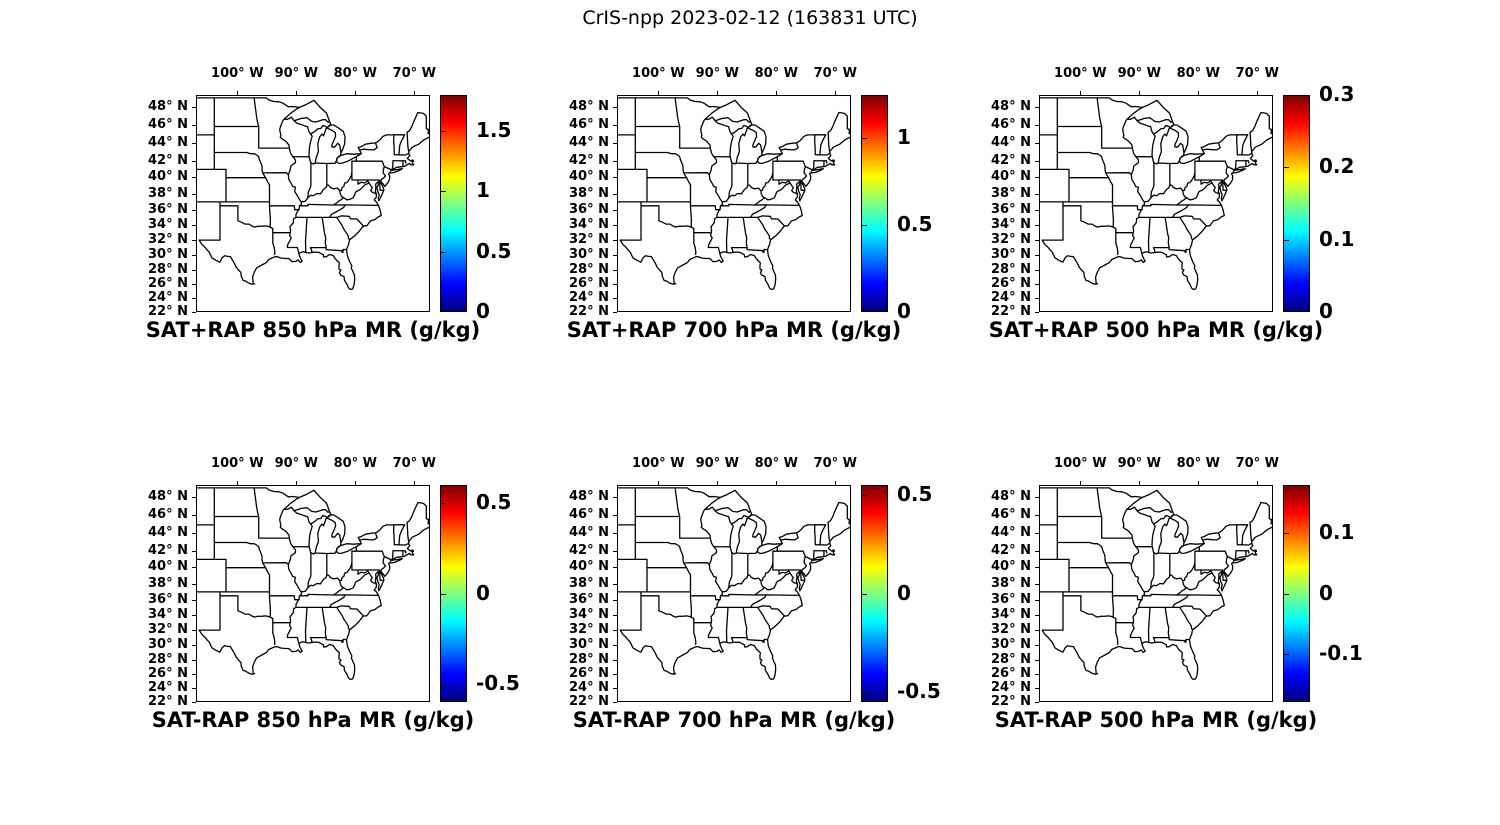  What do you see at coordinates (1011, 659) in the screenshot?
I see `y-tick-label: 28° N` at bounding box center [1011, 659].